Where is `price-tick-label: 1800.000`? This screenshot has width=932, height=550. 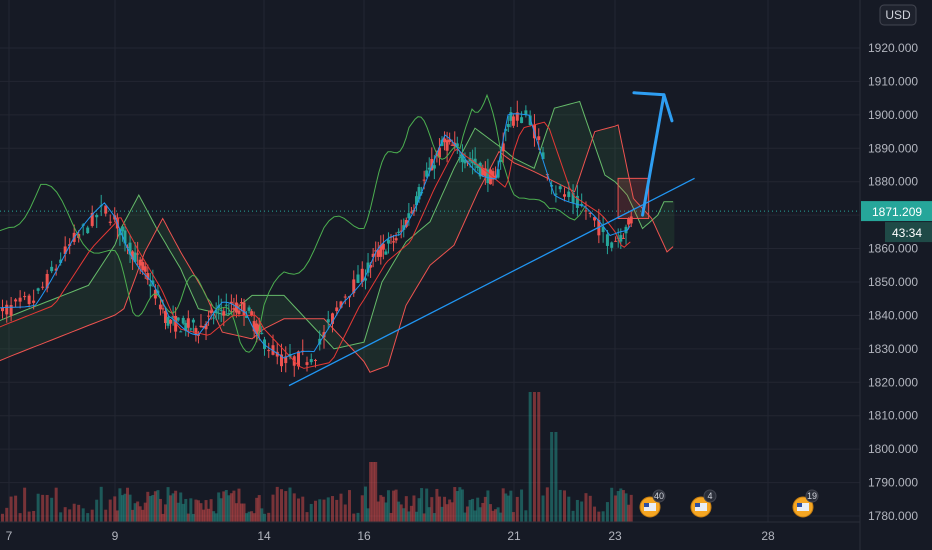
price-tick-label: 1800.000 is located at coordinates (893, 449).